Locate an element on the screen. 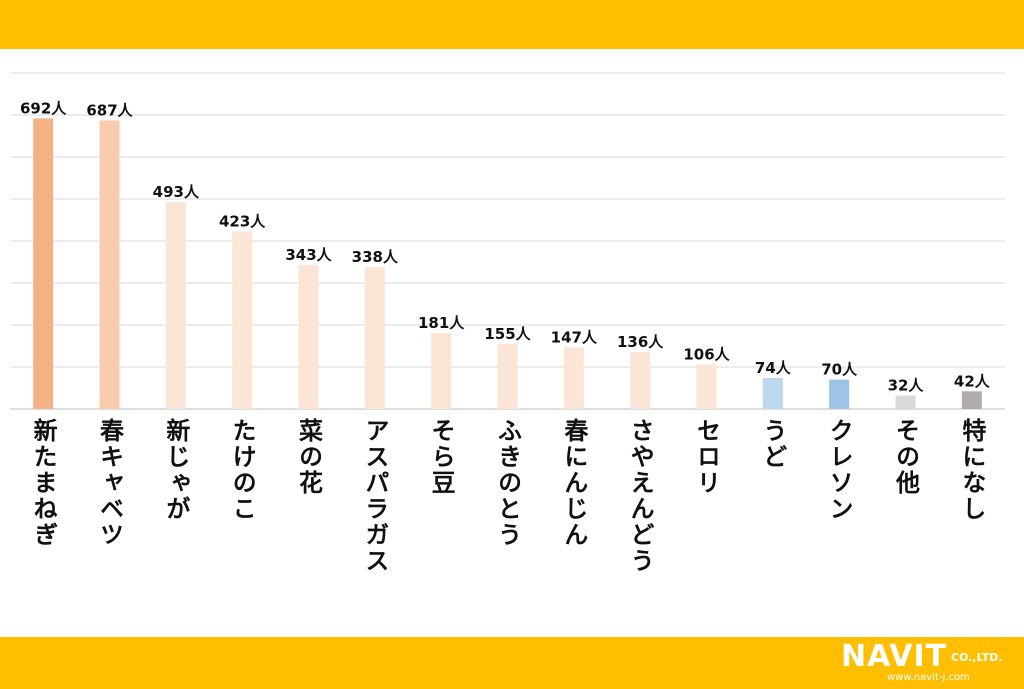 This screenshot has width=1024, height=689. category-label: ふきのとう is located at coordinates (507, 483).